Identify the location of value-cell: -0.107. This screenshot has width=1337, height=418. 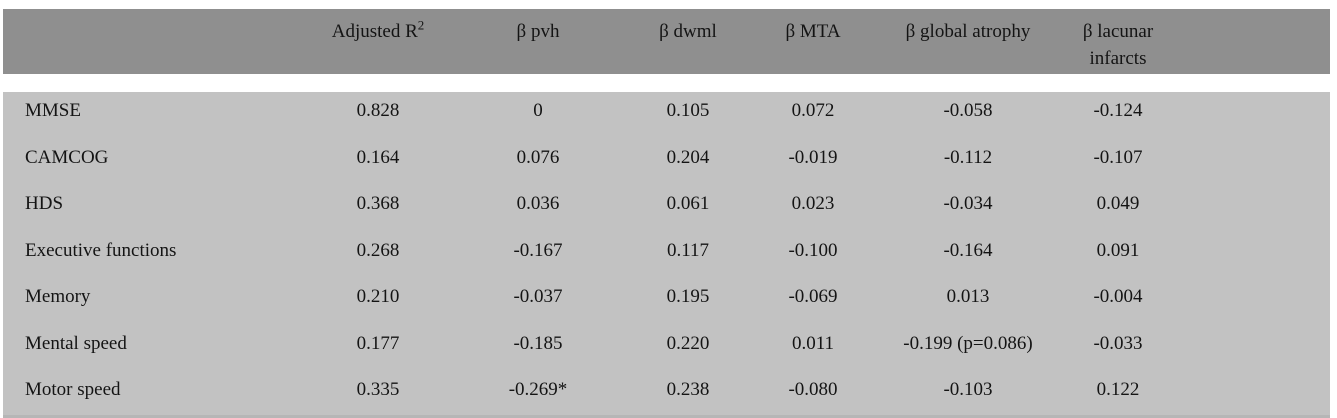
(1118, 157).